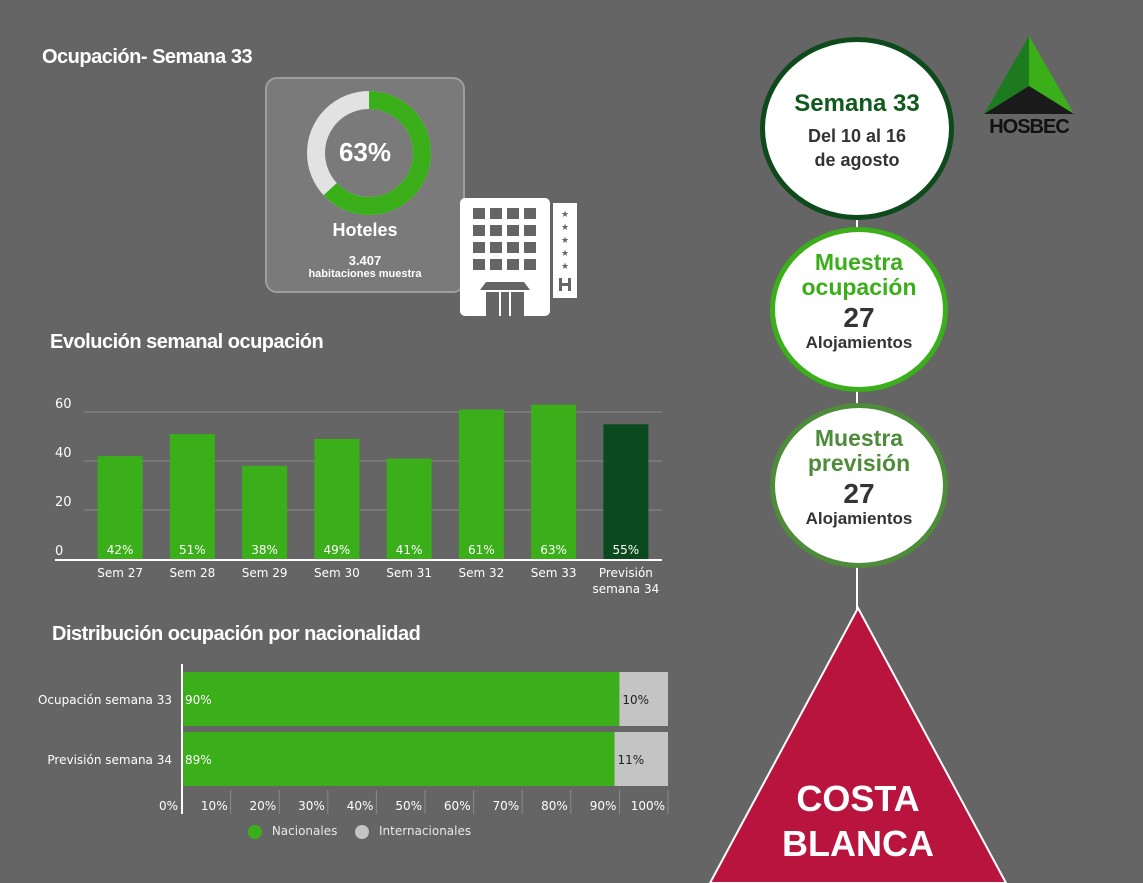 The width and height of the screenshot is (1143, 883). I want to click on donut-value-arc, so click(369, 153).